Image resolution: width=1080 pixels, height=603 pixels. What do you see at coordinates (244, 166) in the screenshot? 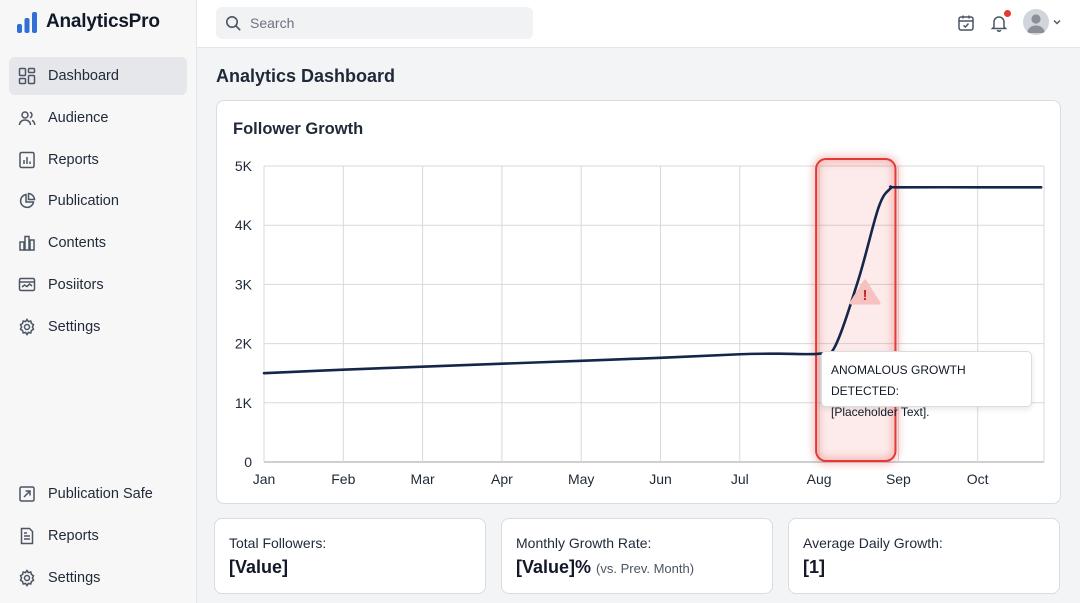
I see `y-tick-label: 5K` at bounding box center [244, 166].